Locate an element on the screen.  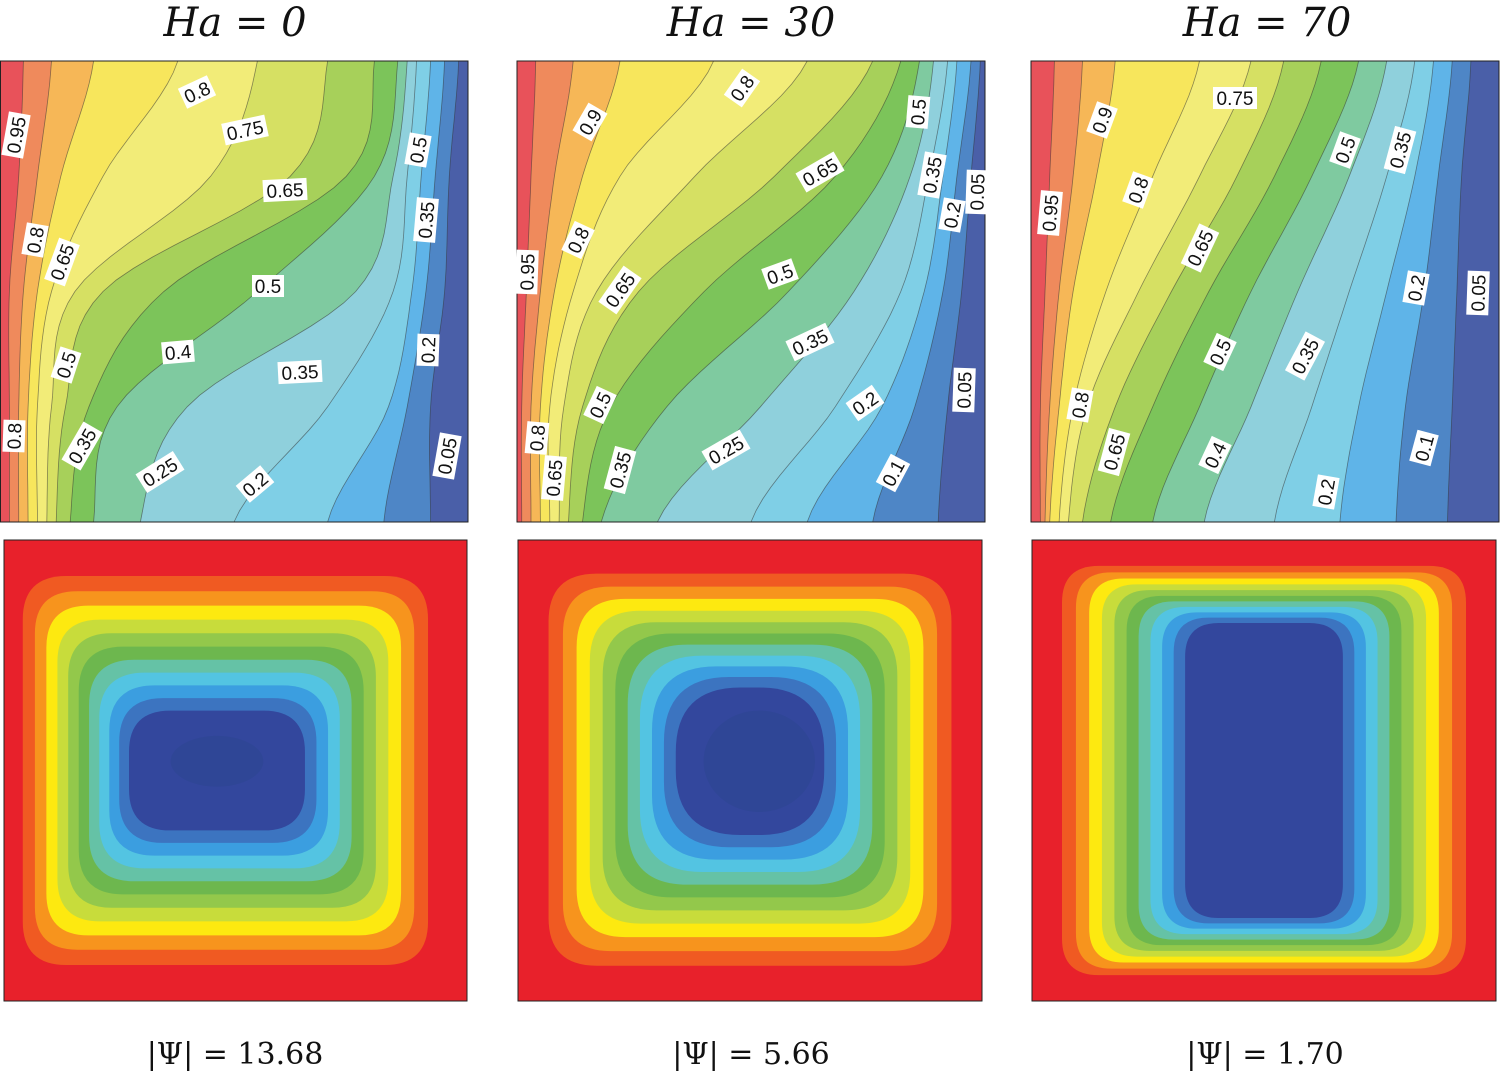
isotherm-band is located at coordinates (448, 291).